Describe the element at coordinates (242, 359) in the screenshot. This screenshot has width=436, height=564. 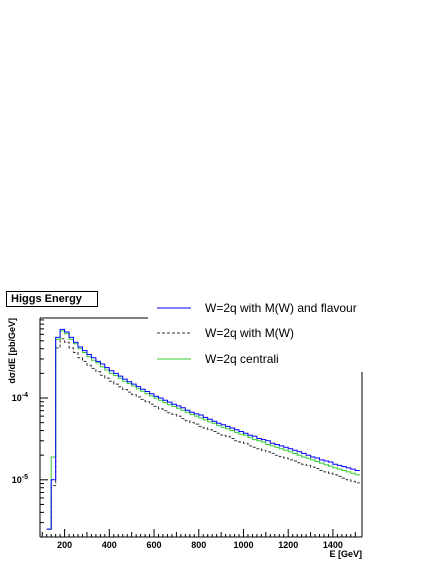
I see `legend-entry-2: W=2q centrali` at that location.